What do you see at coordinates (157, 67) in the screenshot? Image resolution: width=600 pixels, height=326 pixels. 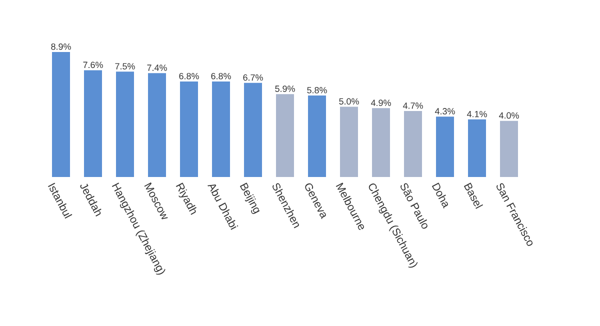 I see `data-label: 7.4%` at bounding box center [157, 67].